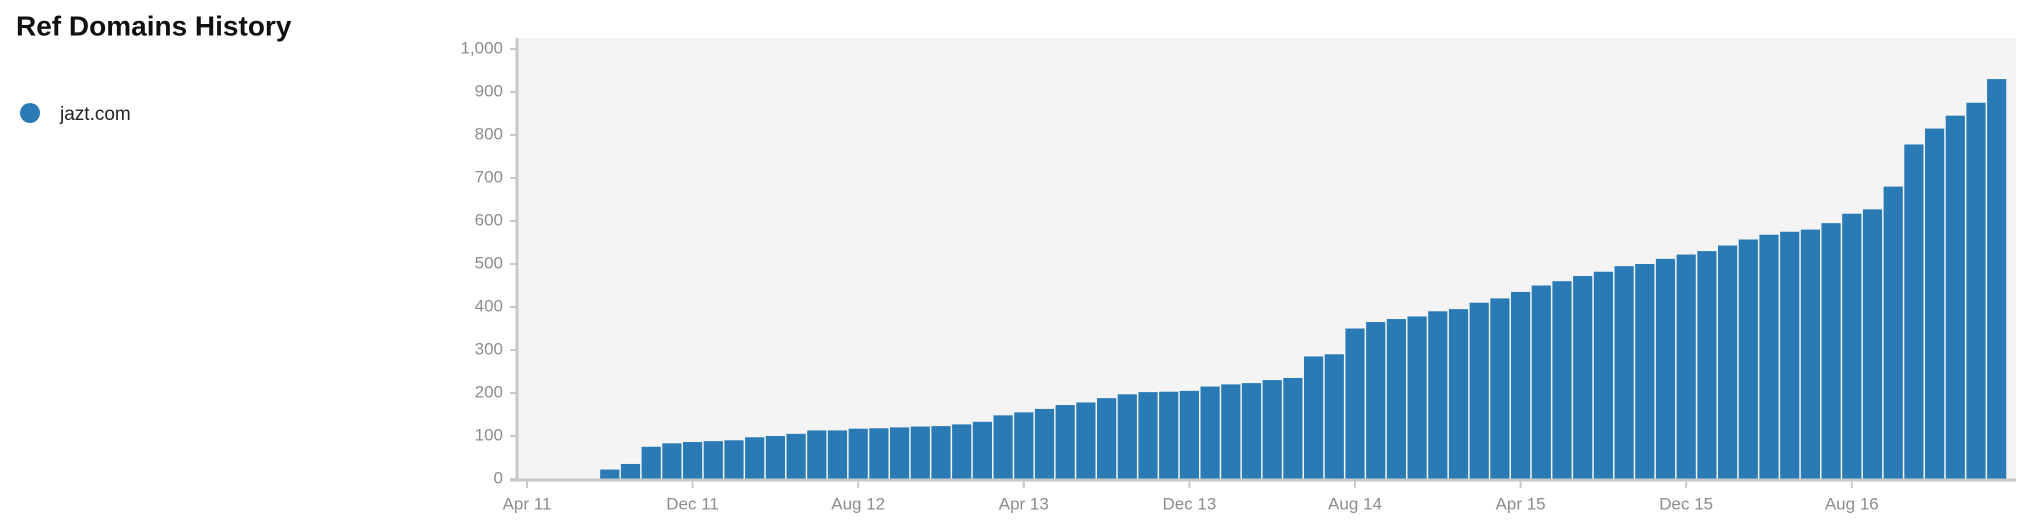  What do you see at coordinates (154, 25) in the screenshot?
I see `chart-title: Ref Domains History` at bounding box center [154, 25].